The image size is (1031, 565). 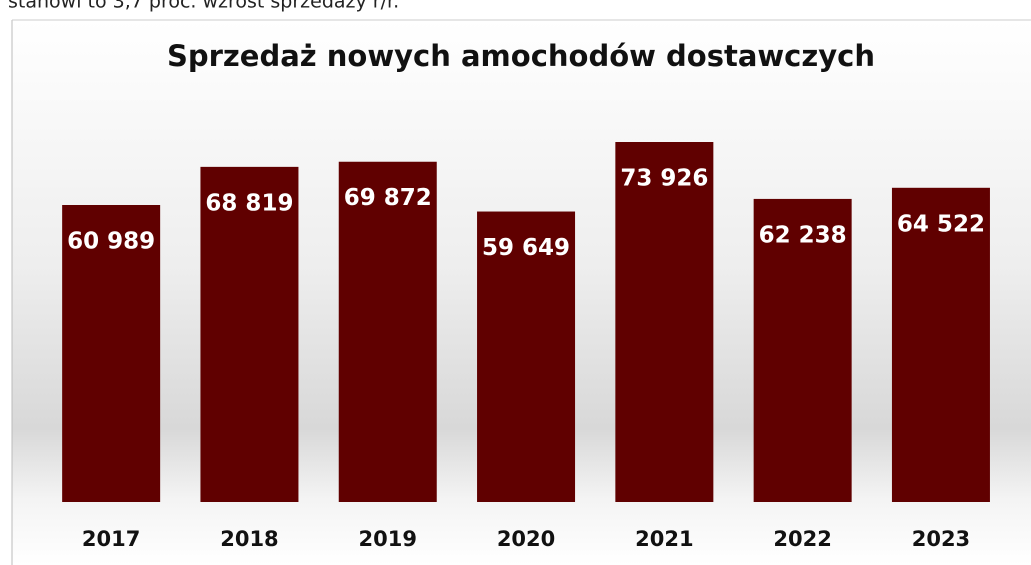 What do you see at coordinates (526, 539) in the screenshot?
I see `x-tick-label: 2020` at bounding box center [526, 539].